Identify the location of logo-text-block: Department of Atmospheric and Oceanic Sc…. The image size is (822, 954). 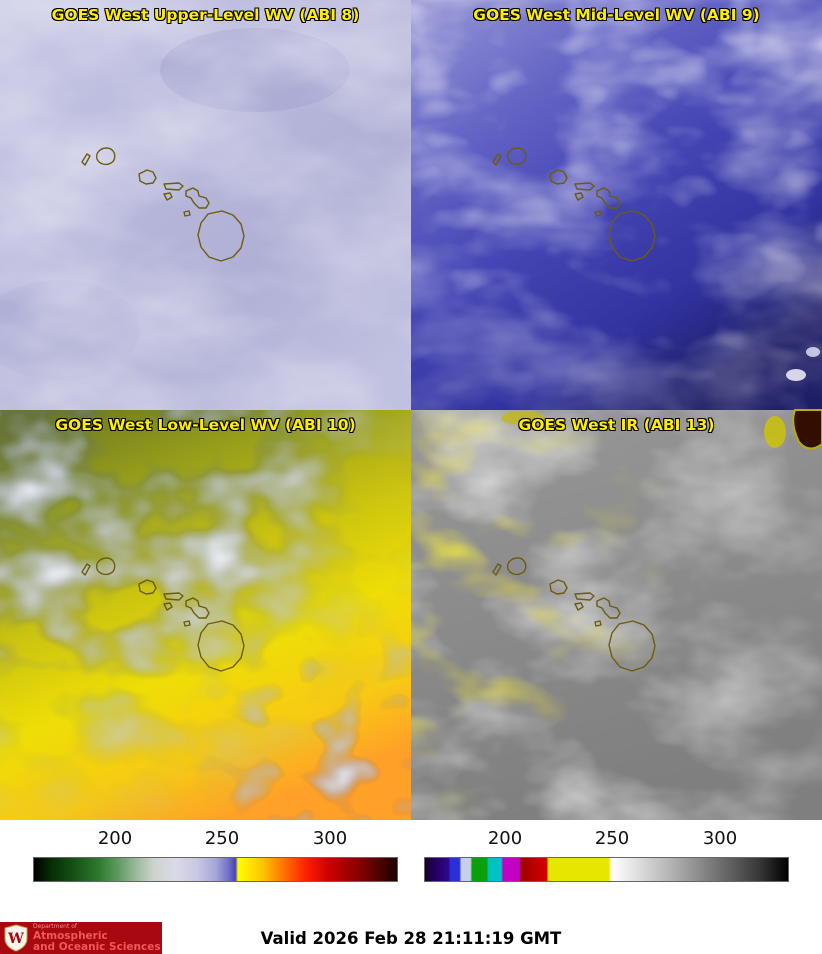
(97, 938).